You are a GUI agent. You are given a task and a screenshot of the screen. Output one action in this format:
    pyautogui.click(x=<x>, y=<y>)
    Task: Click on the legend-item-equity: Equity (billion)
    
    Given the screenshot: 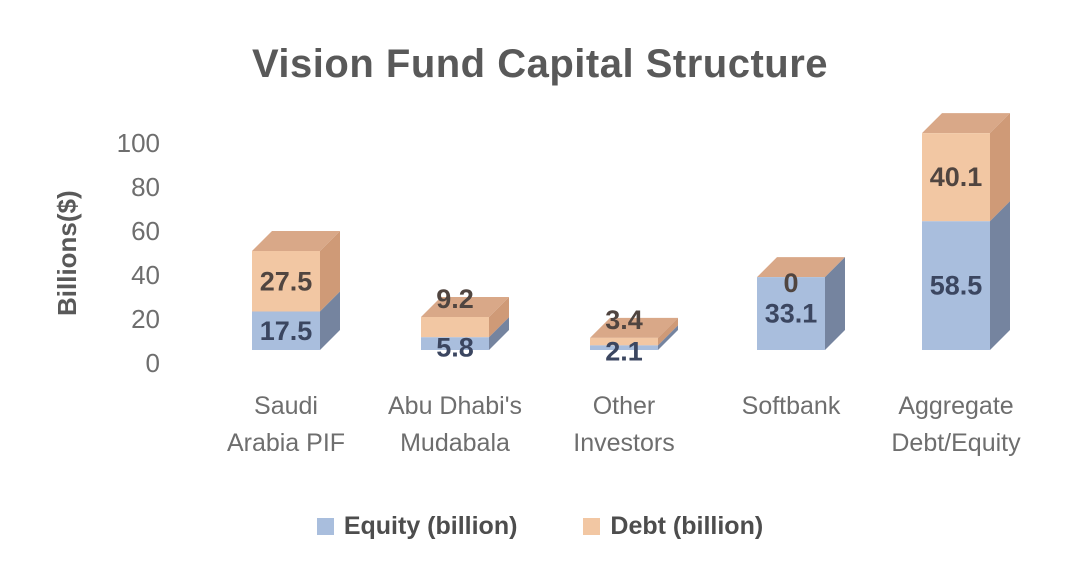 What is the action you would take?
    pyautogui.click(x=417, y=526)
    